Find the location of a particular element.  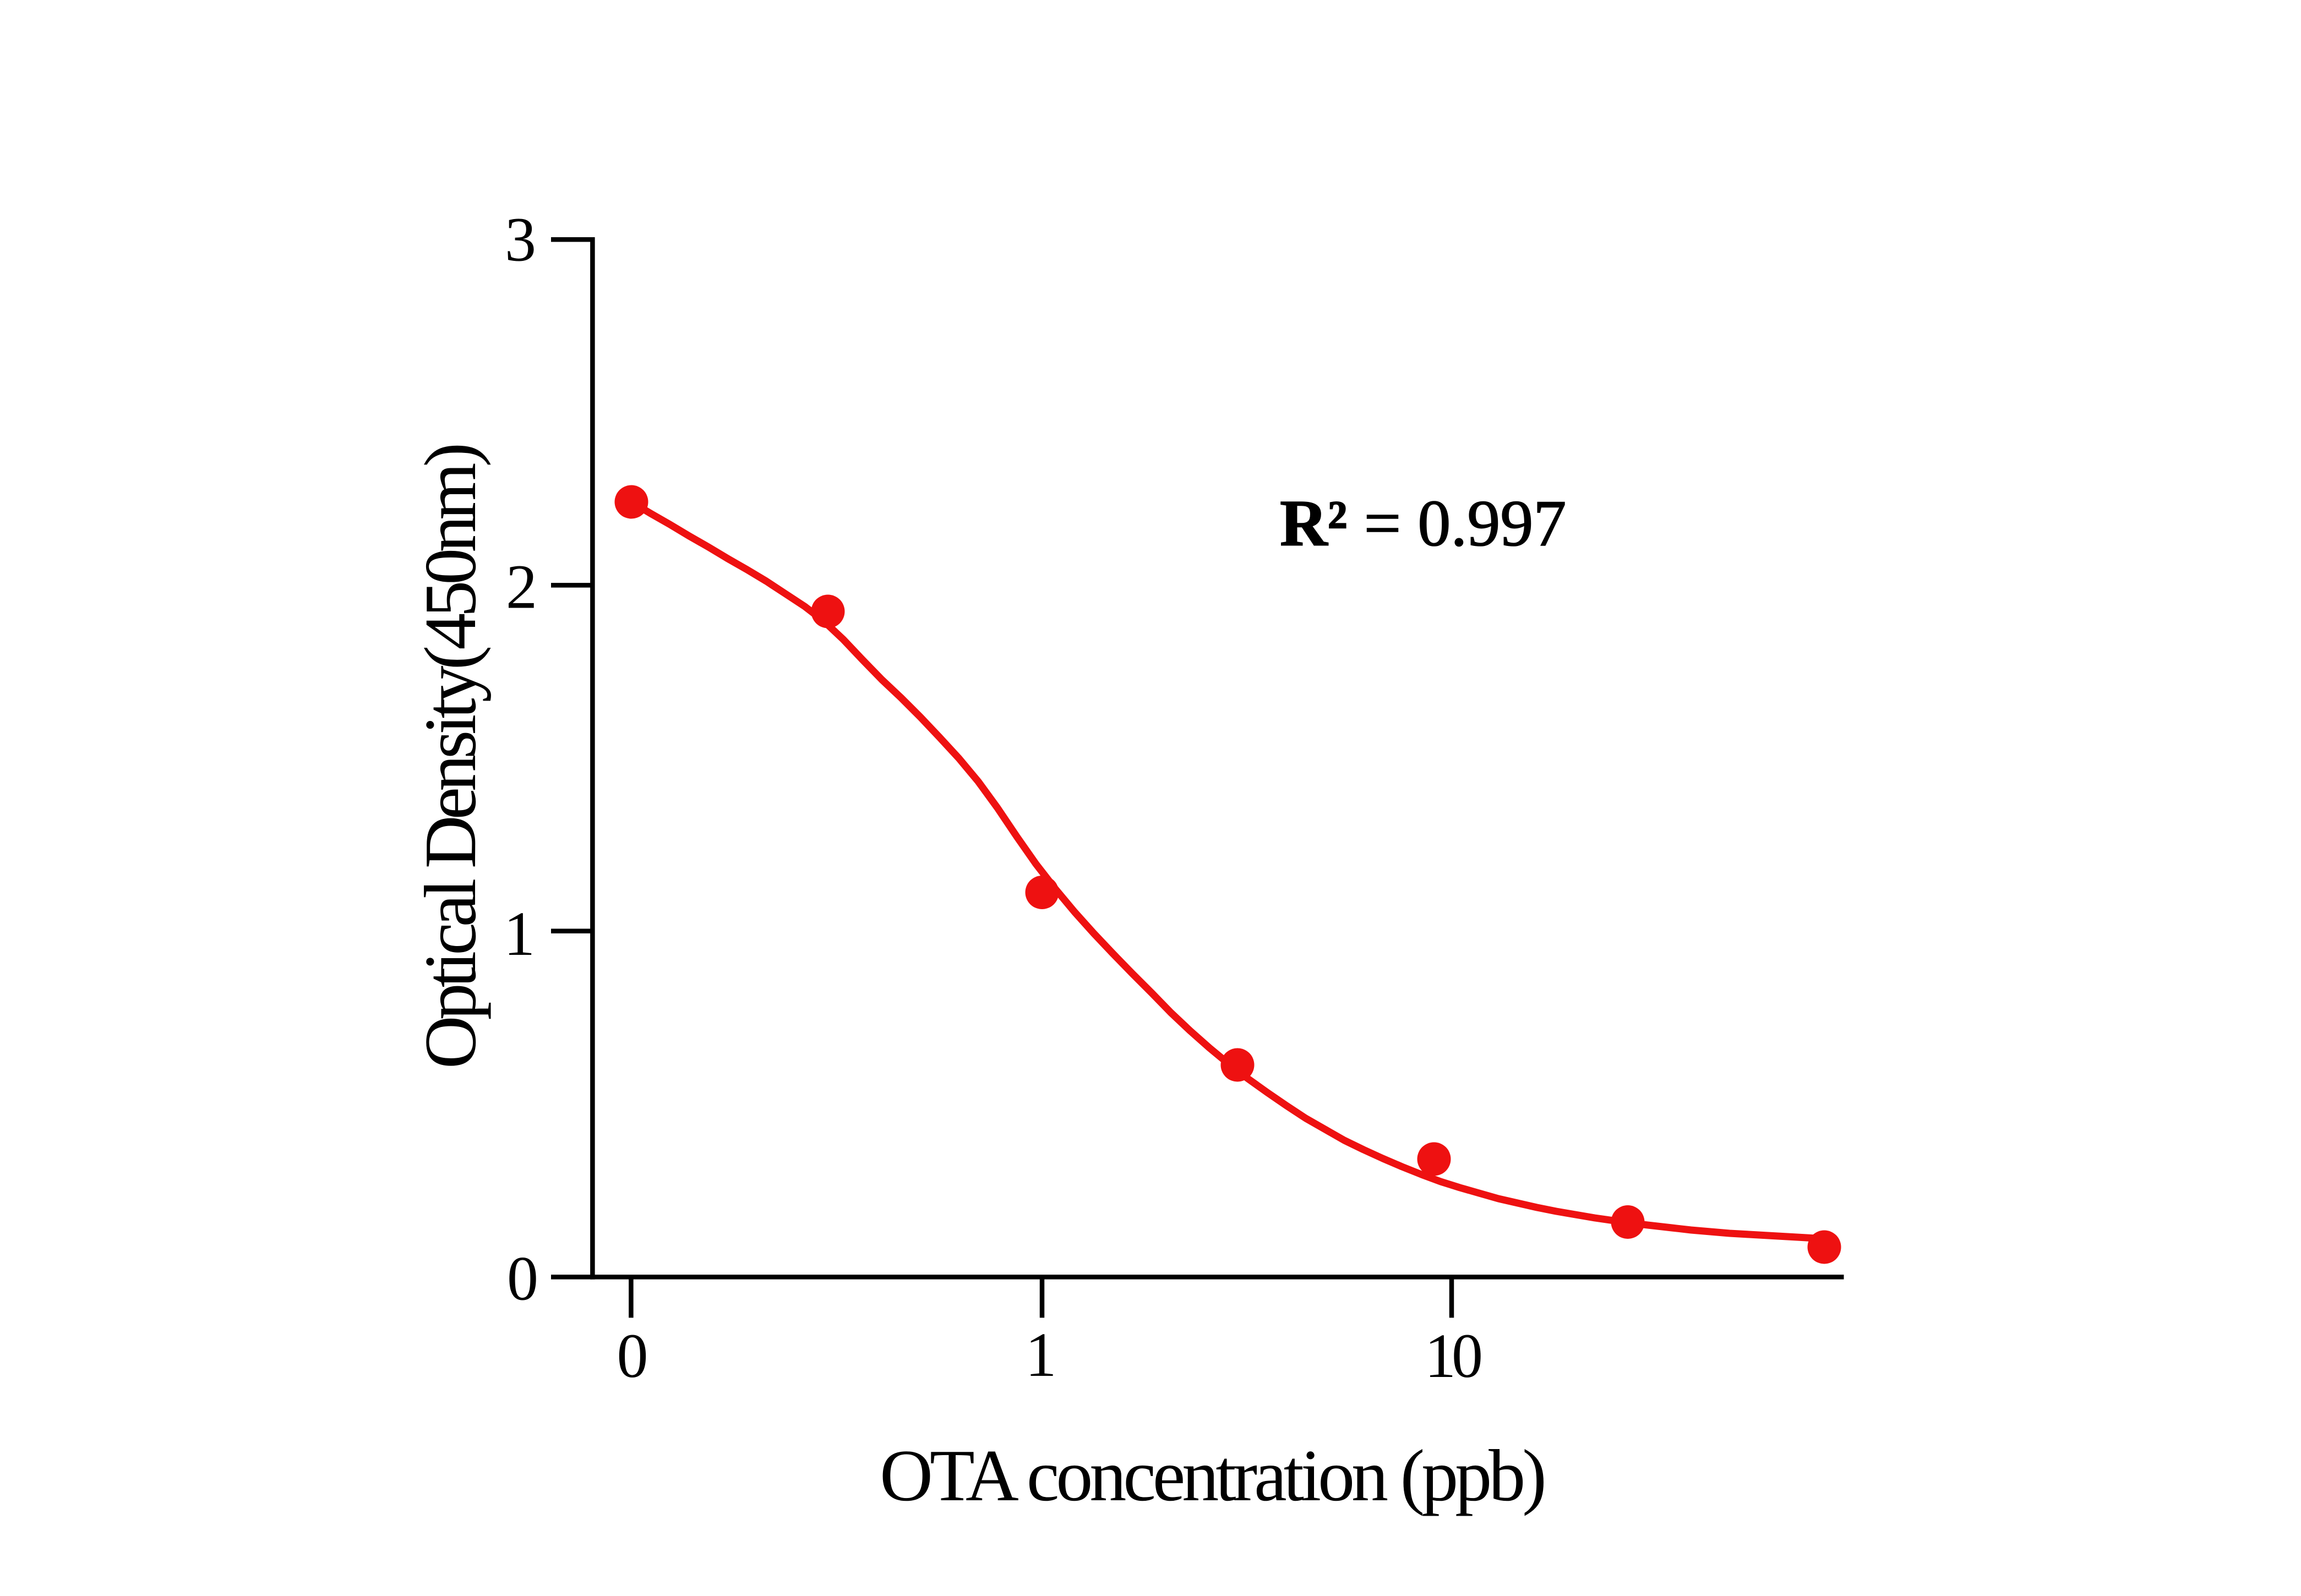

svg-text: 2 is located at coordinates (521, 587).